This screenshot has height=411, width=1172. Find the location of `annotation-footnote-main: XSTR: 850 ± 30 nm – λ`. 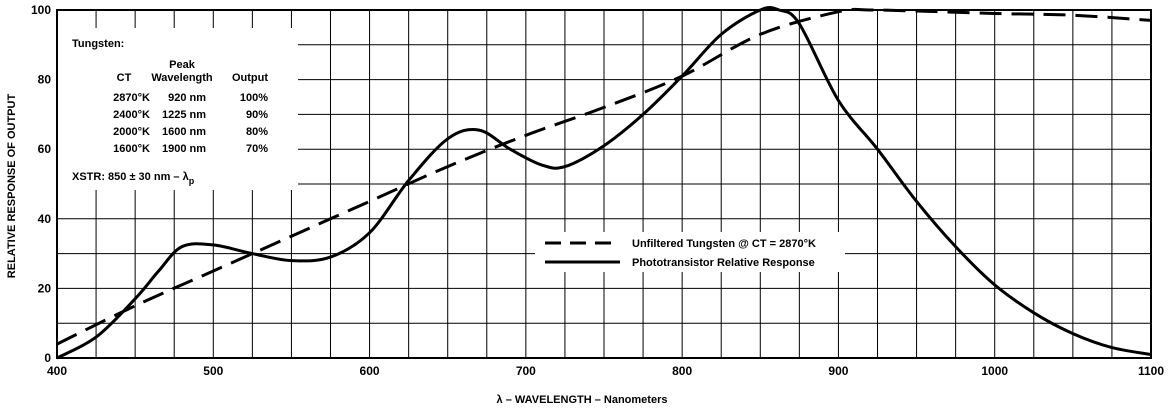

annotation-footnote-main: XSTR: 850 ± 30 nm – λ is located at coordinates (130, 177).